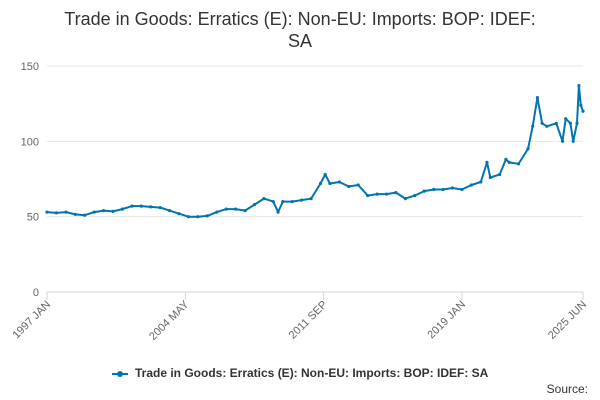  I want to click on x-tick-label: 2011 SEP, so click(308, 320).